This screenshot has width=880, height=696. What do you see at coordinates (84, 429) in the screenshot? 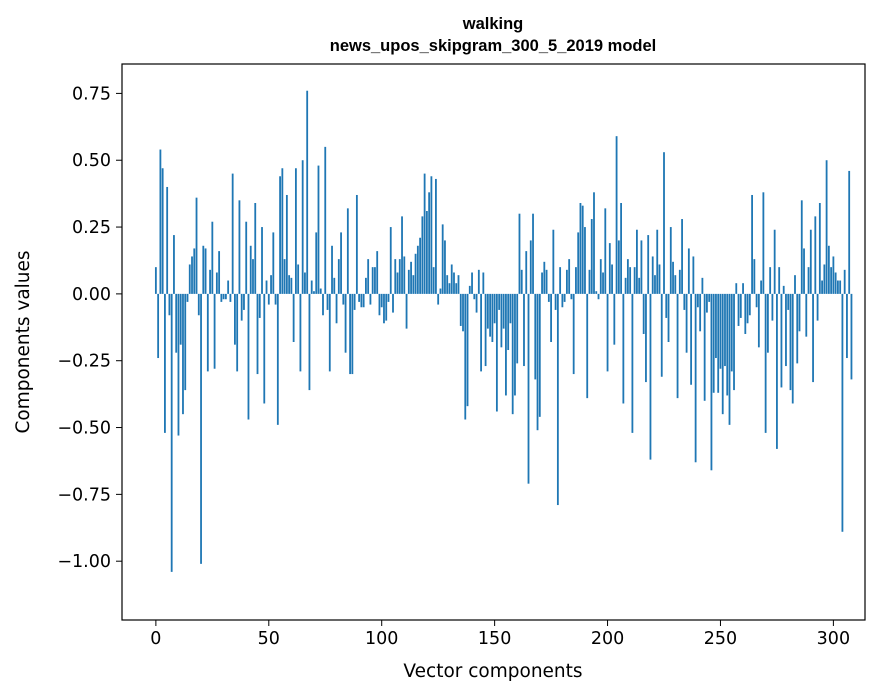
I see `y-tick-label: −0.50` at bounding box center [84, 429].